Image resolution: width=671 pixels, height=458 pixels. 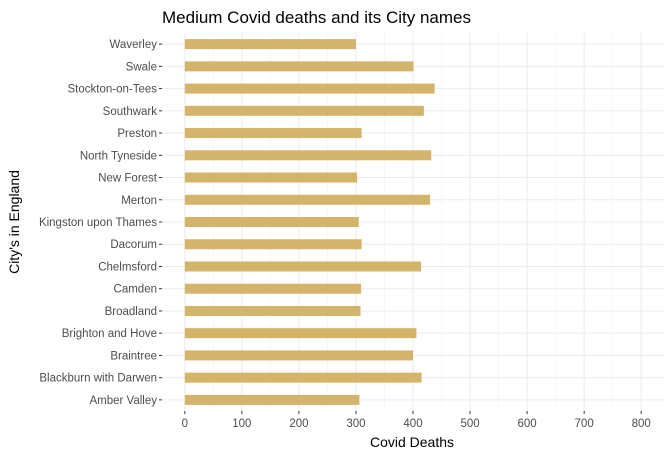 What do you see at coordinates (128, 179) in the screenshot?
I see `y-tick-label: New Forest` at bounding box center [128, 179].